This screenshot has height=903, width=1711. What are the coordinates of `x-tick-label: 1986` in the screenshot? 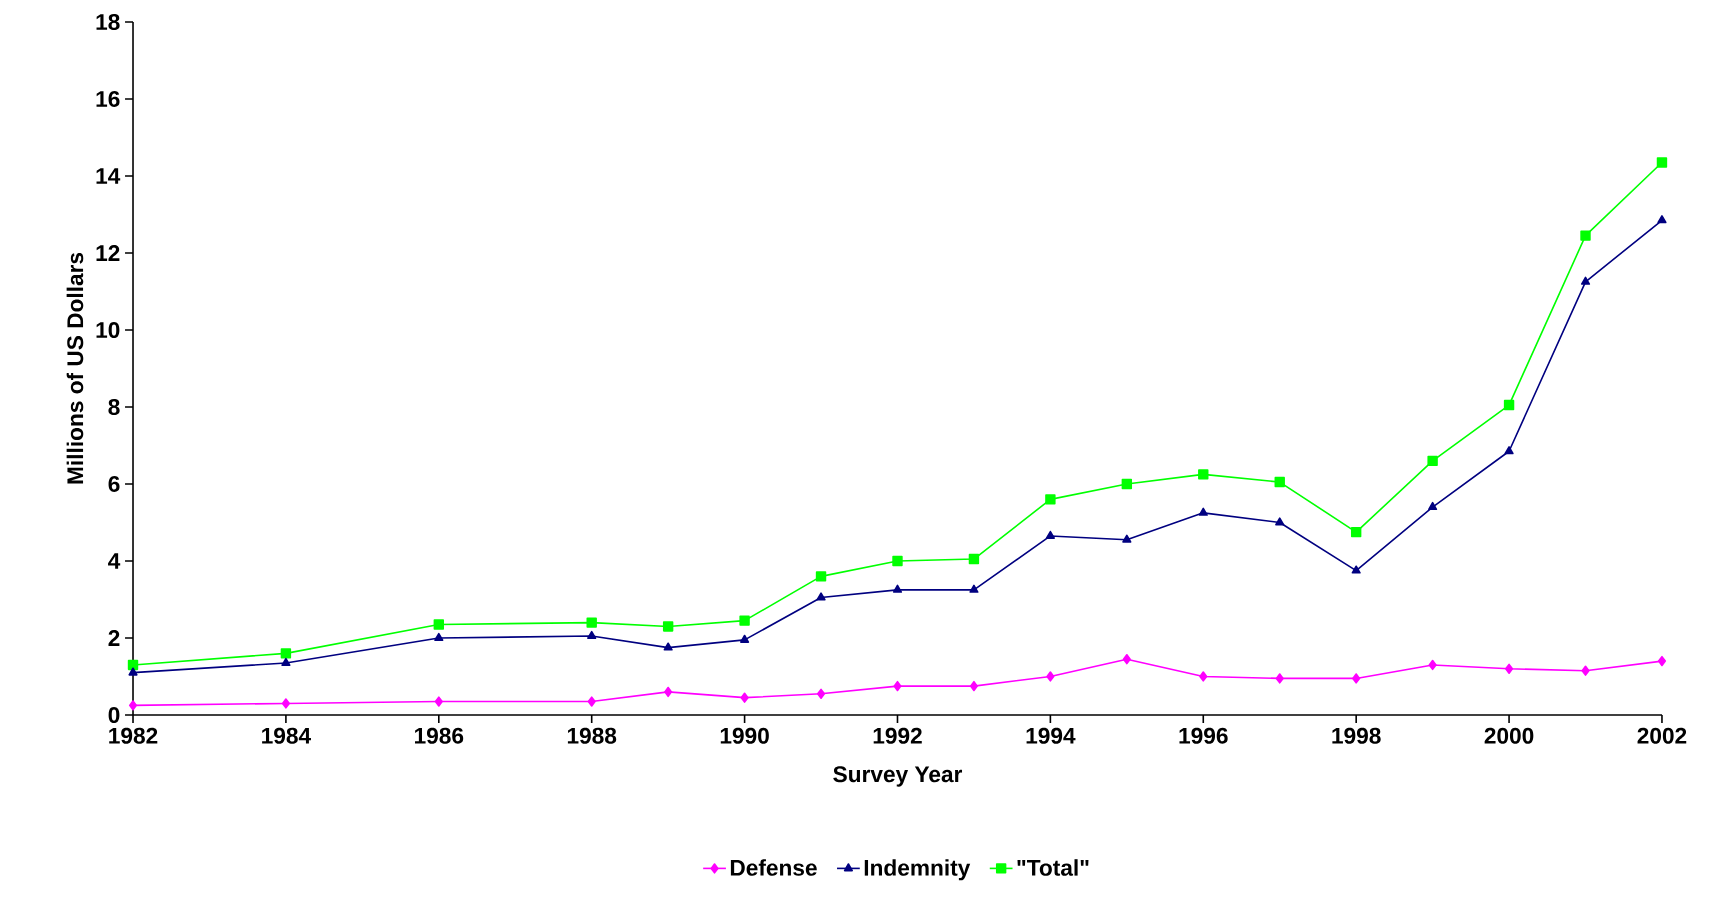 It's located at (439, 735).